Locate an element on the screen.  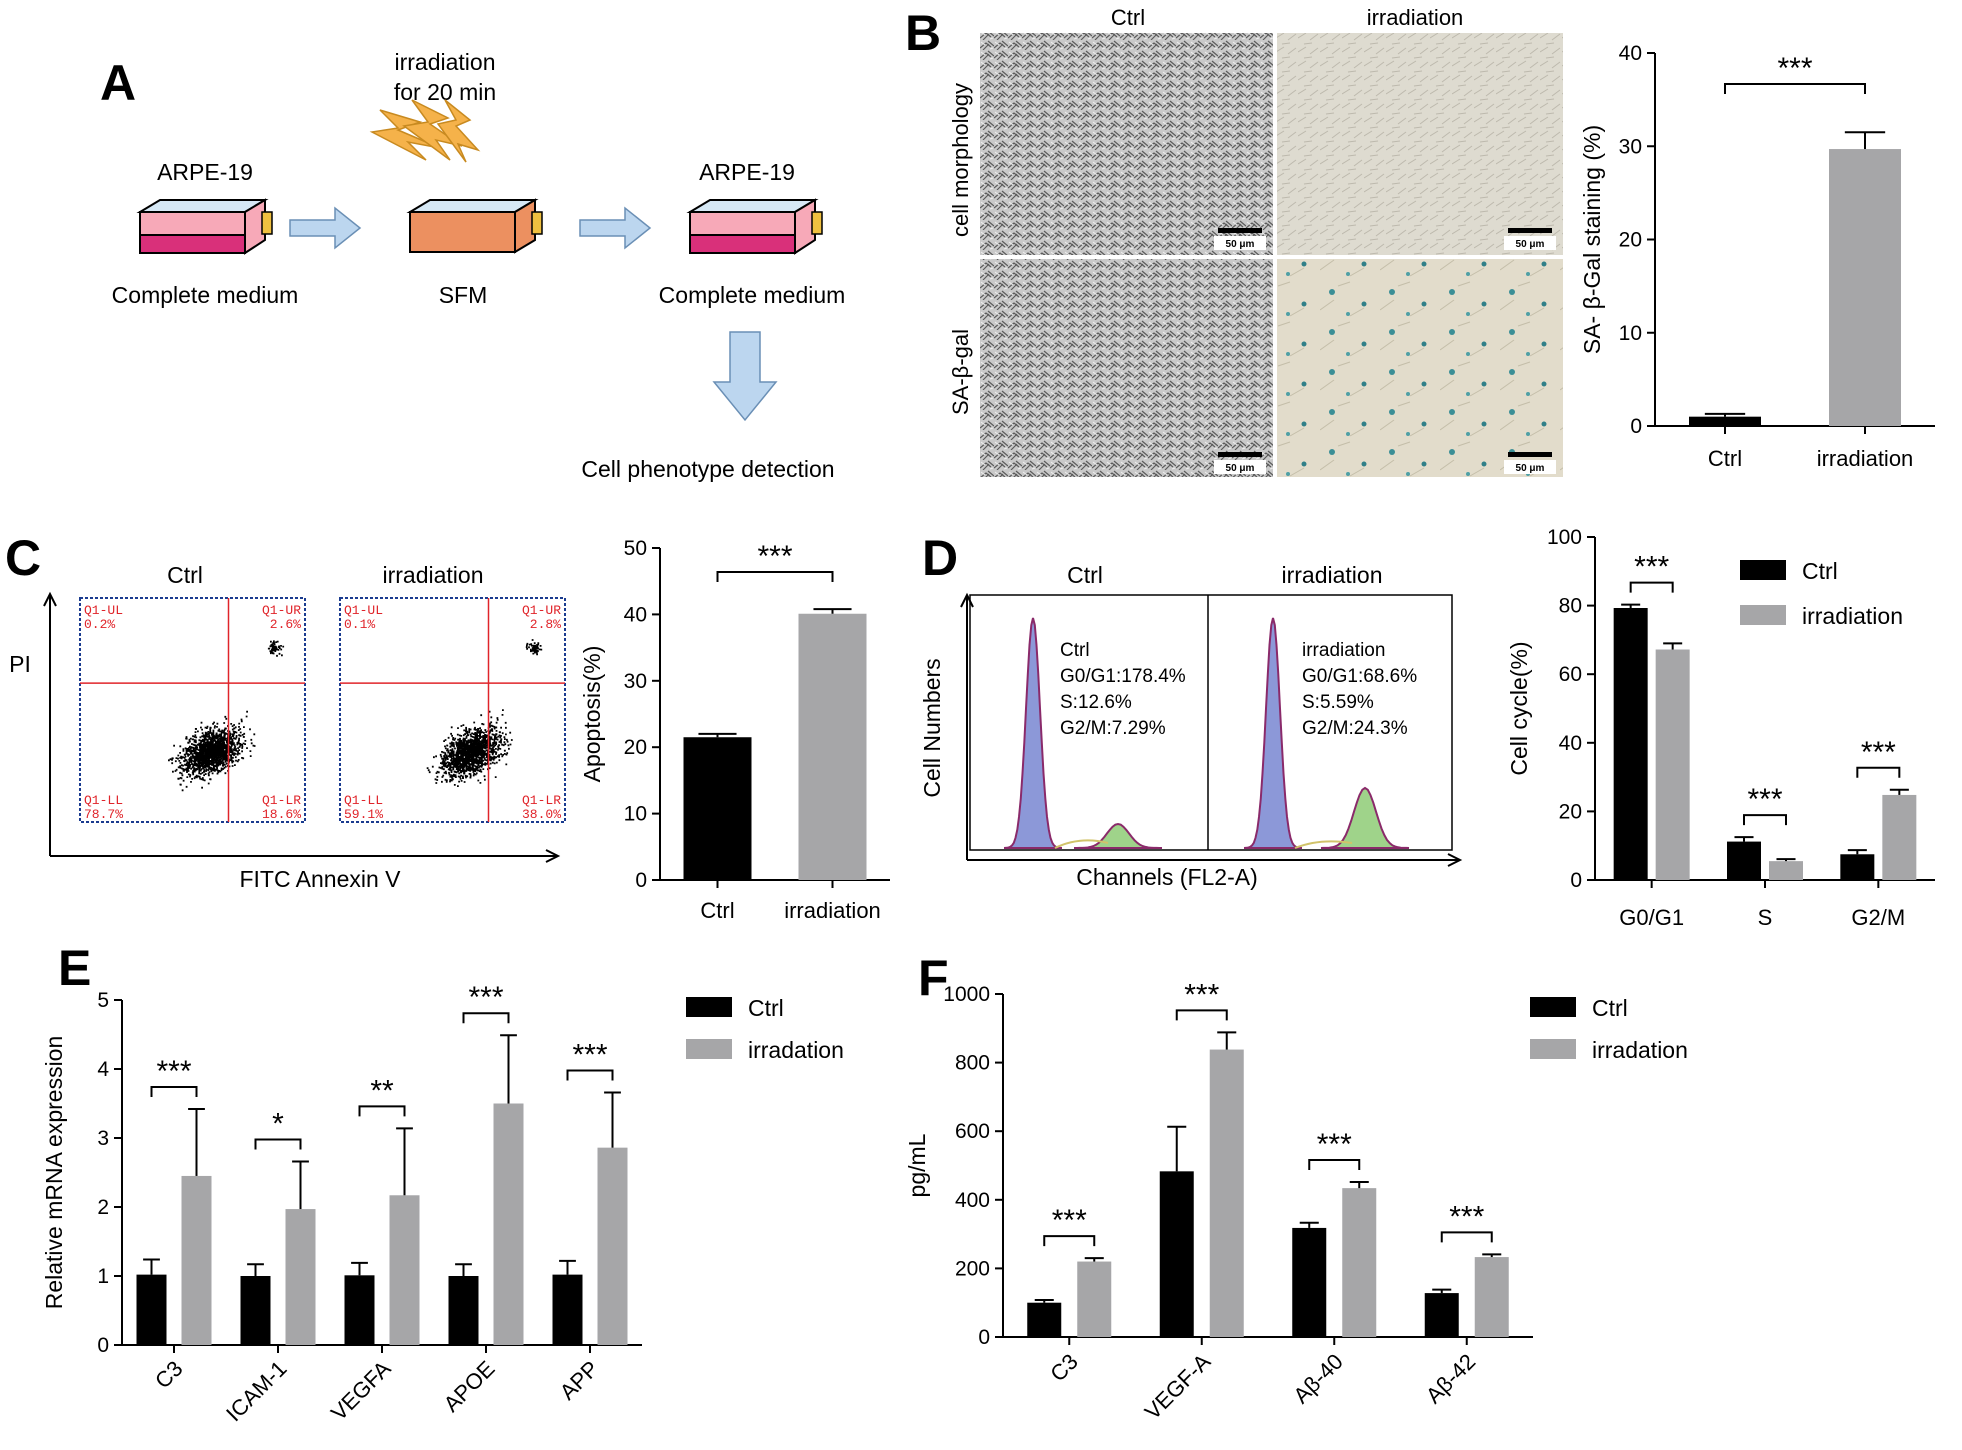
quadrant-label: 18.6% is located at coordinates (281, 814).